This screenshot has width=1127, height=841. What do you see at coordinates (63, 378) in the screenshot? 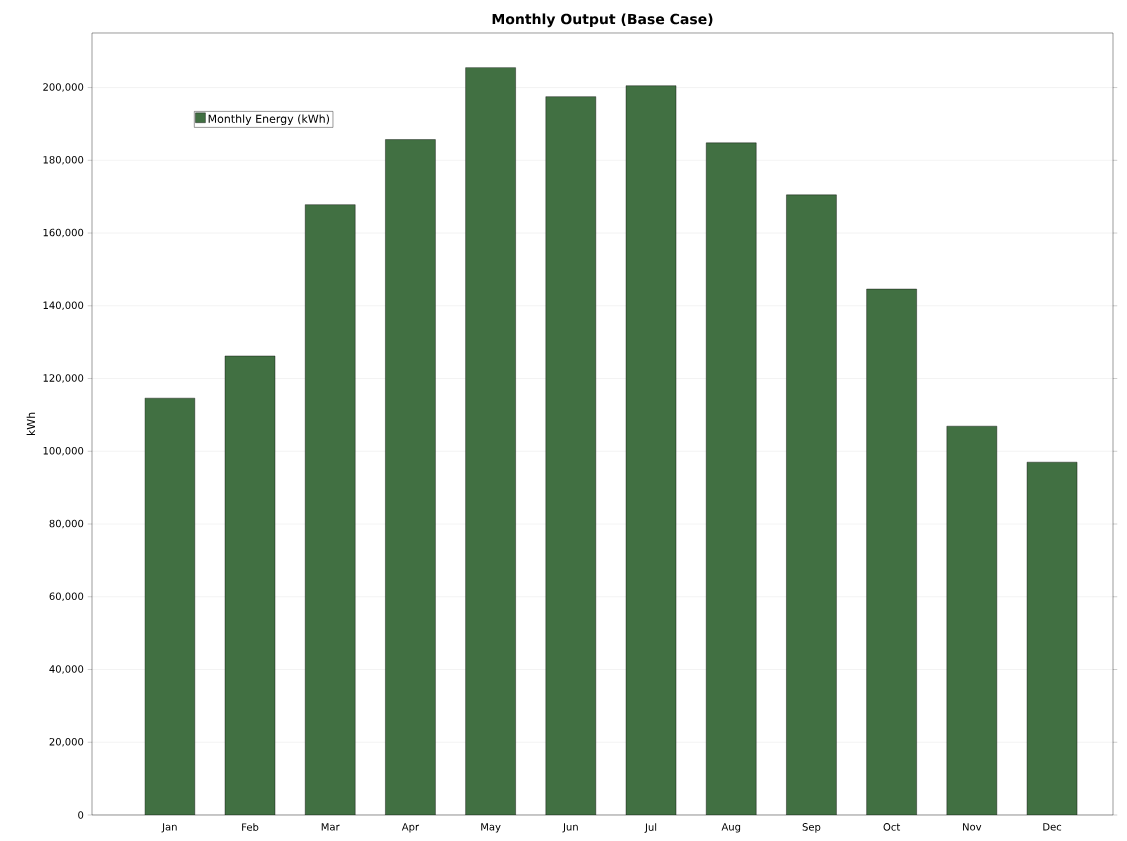
I see `y-tick-label: 120,000` at bounding box center [63, 378].